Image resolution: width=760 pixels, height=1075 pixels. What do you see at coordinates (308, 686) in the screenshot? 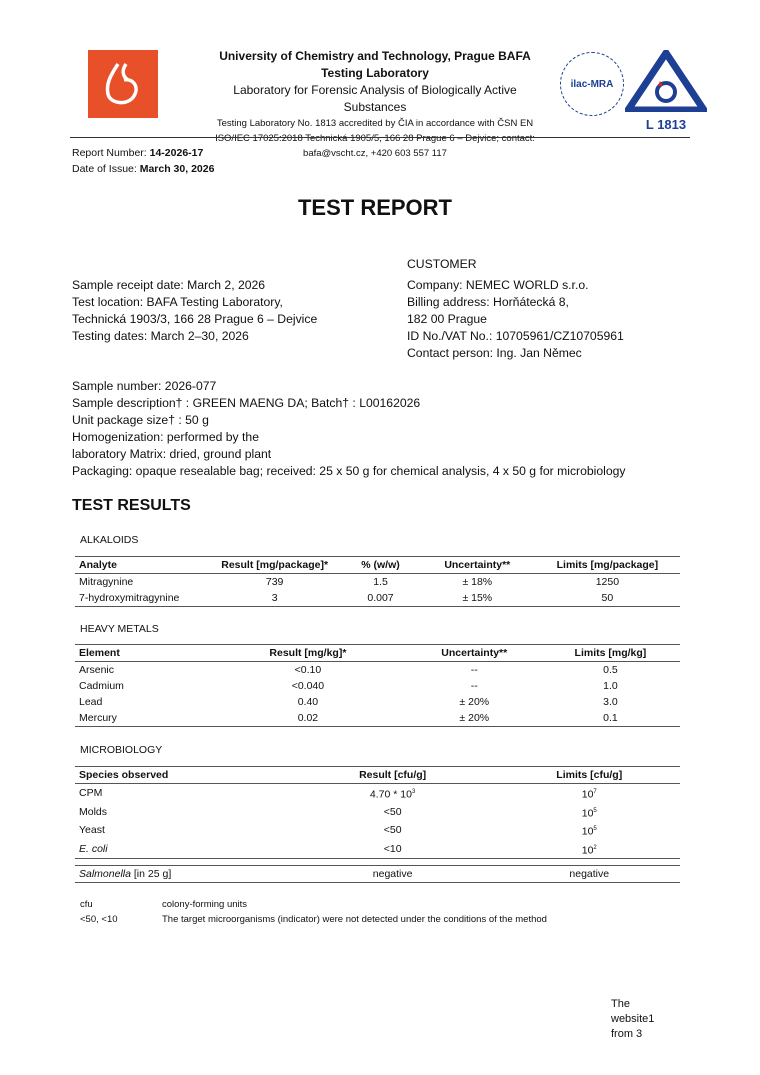
I see `cell: <0.040` at bounding box center [308, 686].